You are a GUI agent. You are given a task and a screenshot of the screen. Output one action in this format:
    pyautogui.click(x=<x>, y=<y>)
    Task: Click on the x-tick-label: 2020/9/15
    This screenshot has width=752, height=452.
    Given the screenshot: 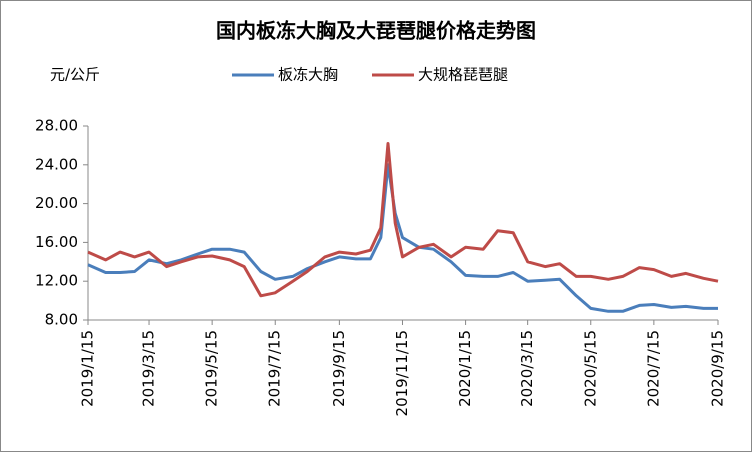 What is the action you would take?
    pyautogui.click(x=718, y=368)
    